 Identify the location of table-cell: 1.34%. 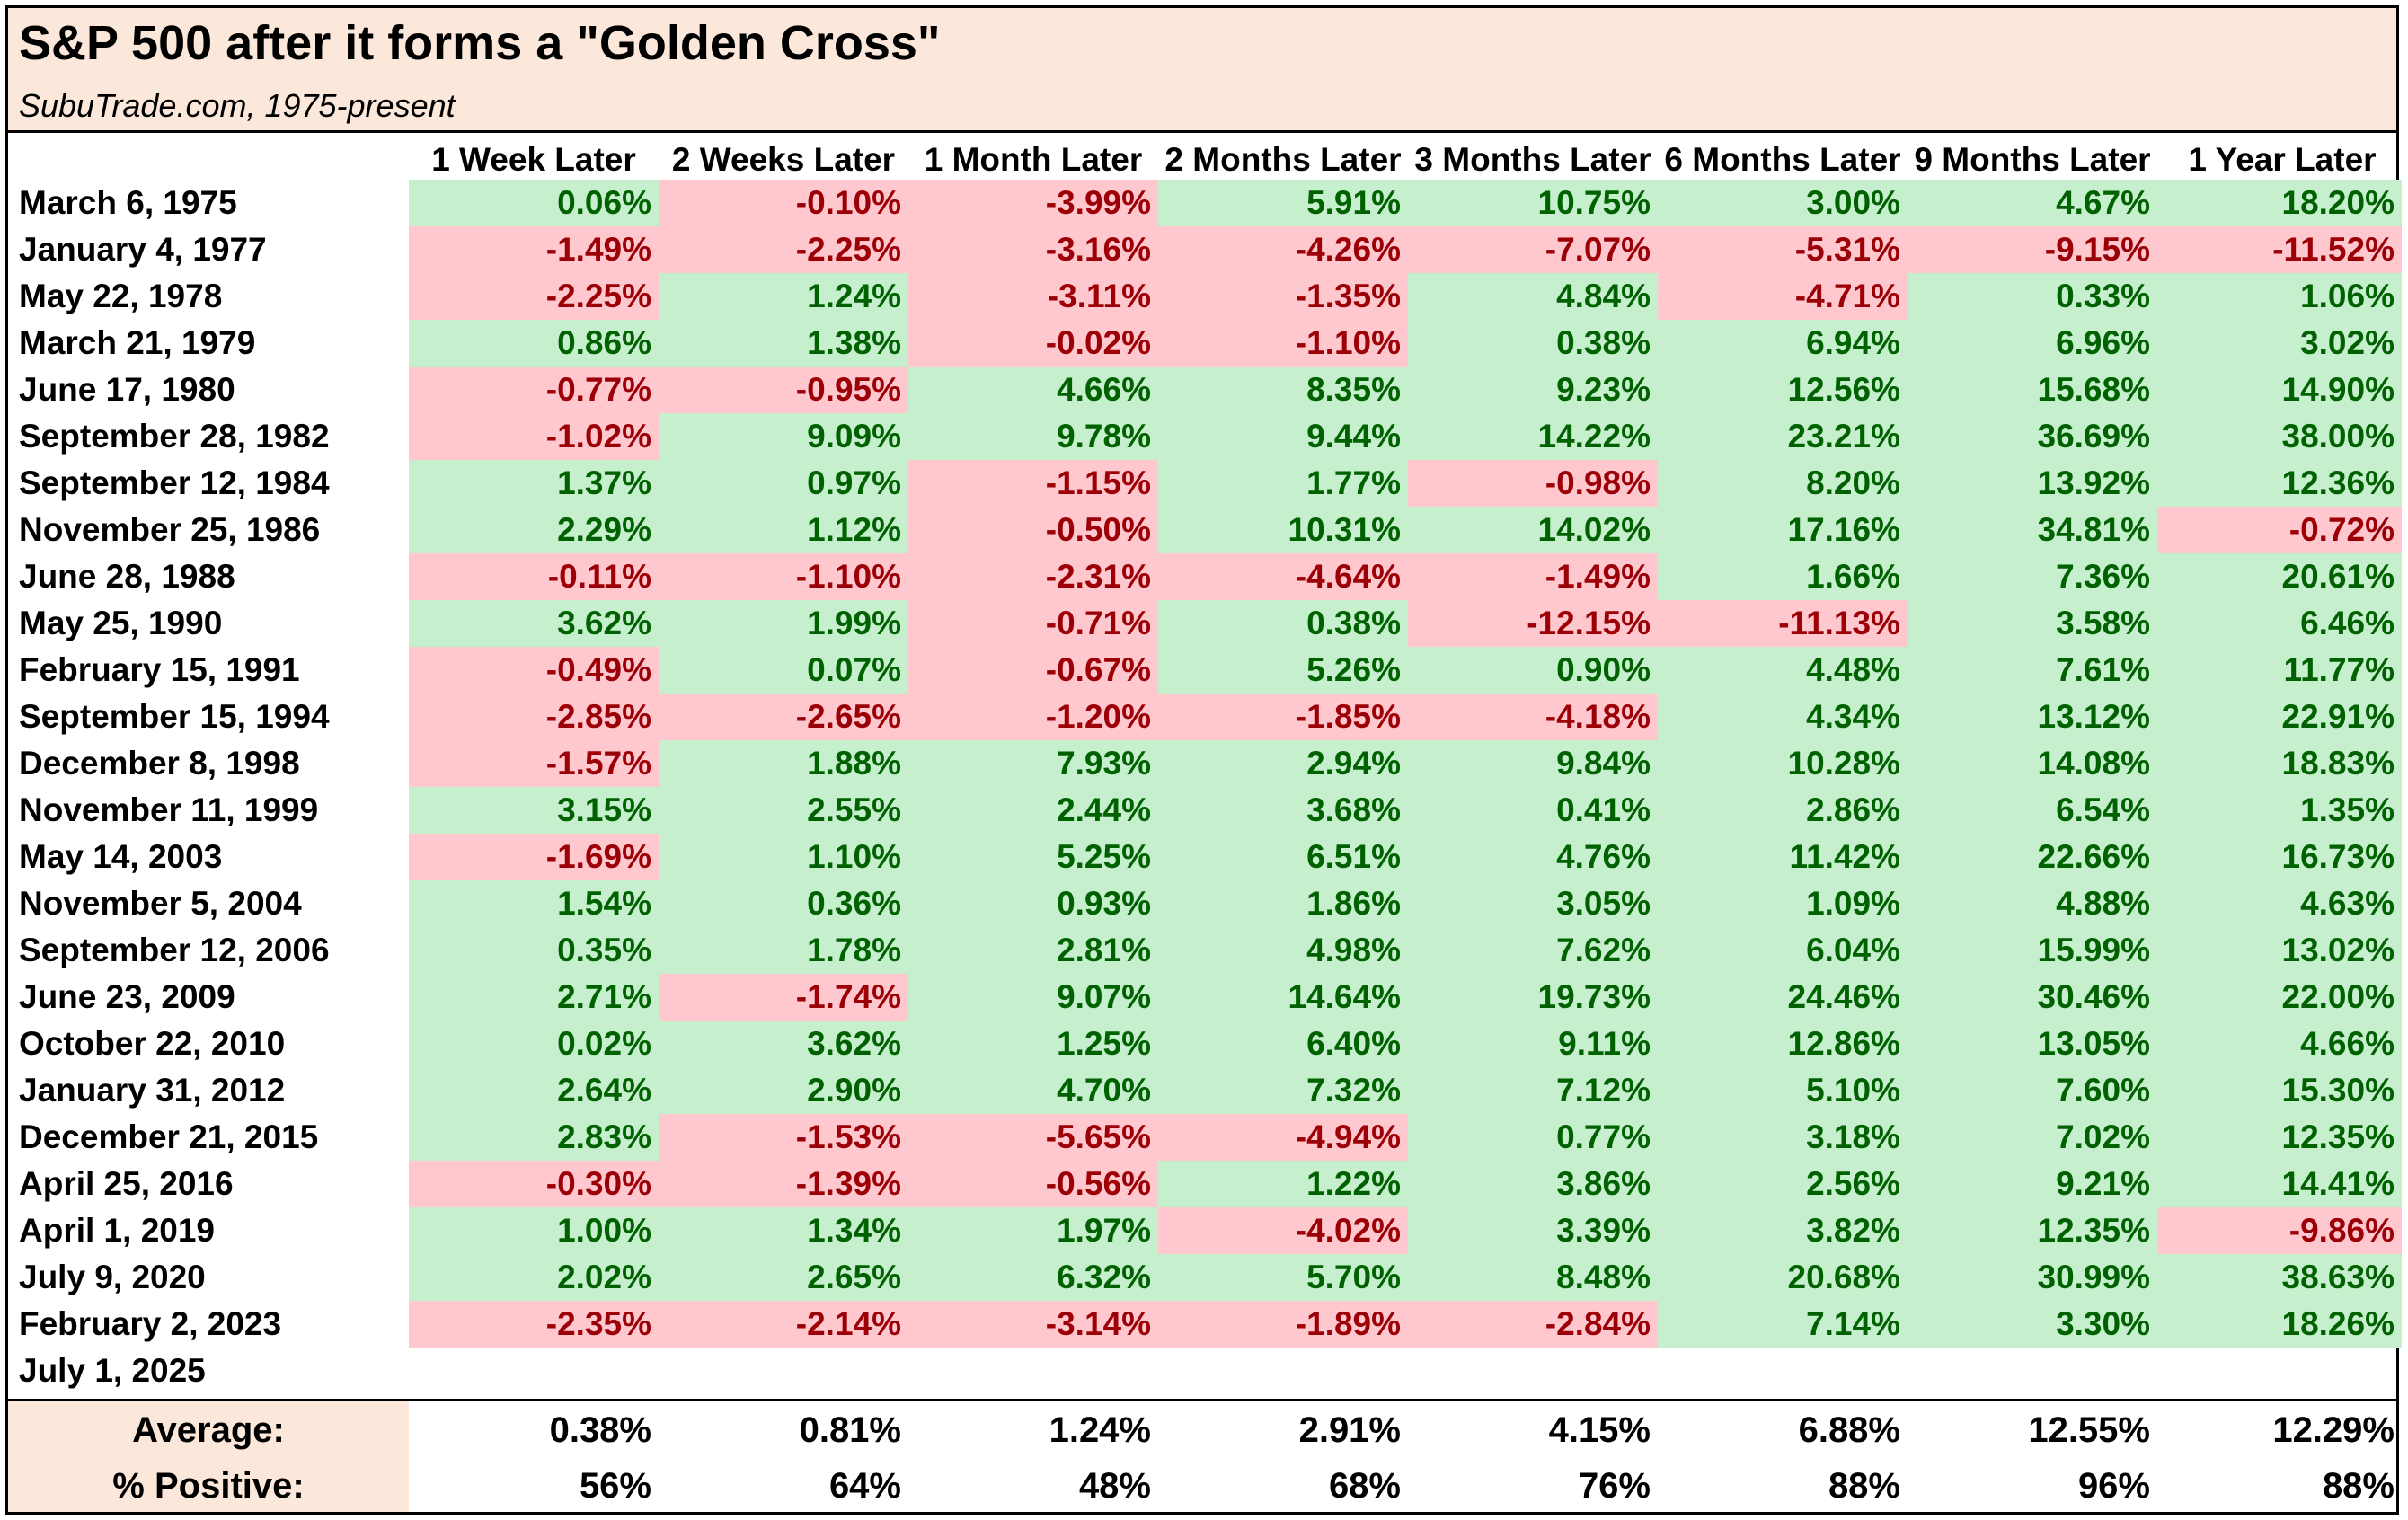
(784, 1230).